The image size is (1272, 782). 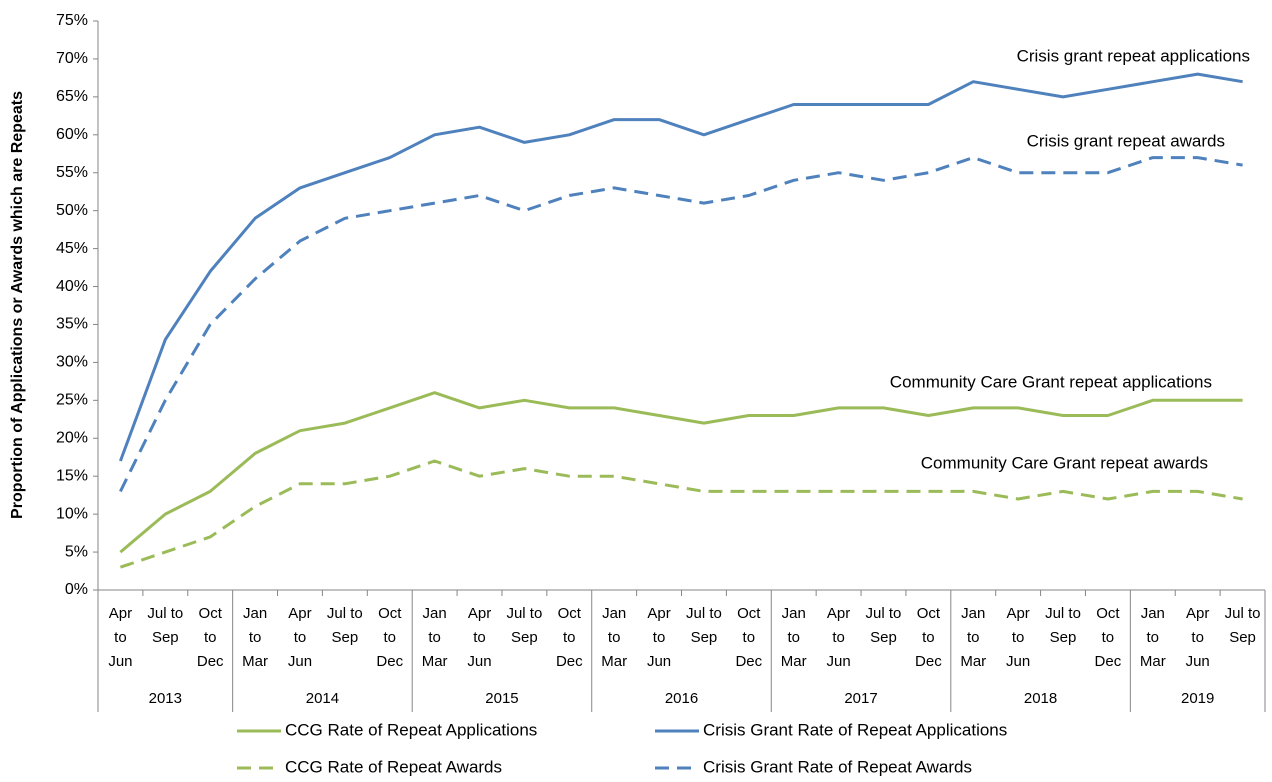 What do you see at coordinates (165, 698) in the screenshot?
I see `x-group-label: 2013` at bounding box center [165, 698].